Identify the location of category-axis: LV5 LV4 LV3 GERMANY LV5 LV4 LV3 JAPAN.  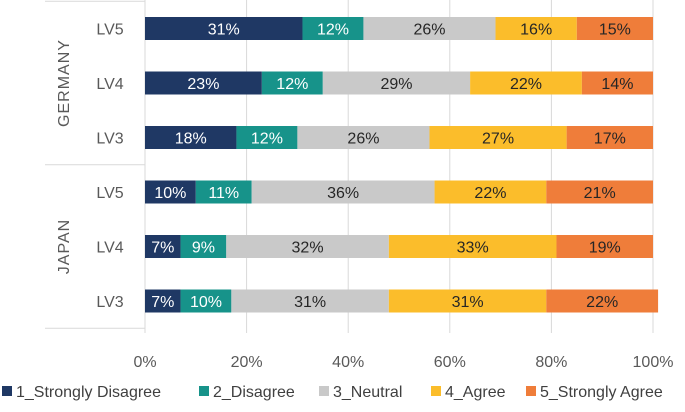
(95, 166).